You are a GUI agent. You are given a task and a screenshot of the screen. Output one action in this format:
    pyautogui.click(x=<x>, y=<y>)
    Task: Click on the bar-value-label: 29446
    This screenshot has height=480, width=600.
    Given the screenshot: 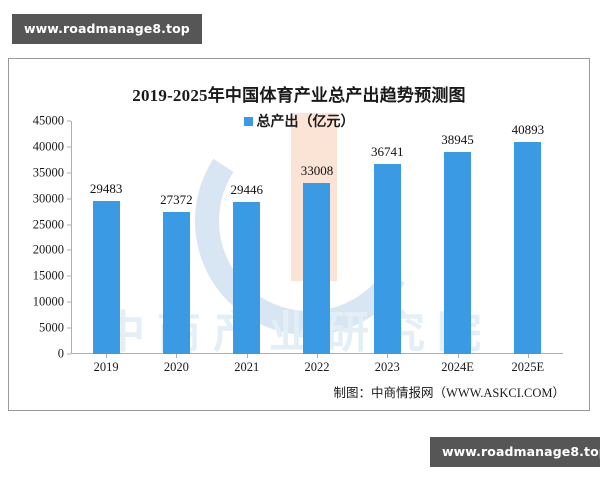 What is the action you would take?
    pyautogui.click(x=246, y=189)
    